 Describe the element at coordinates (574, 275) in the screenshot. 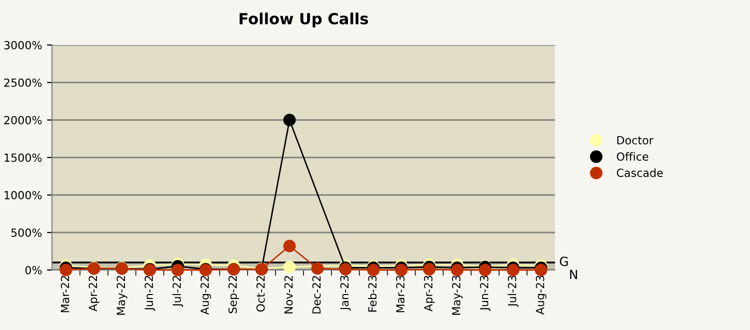

I see `ref-line-label: N` at that location.